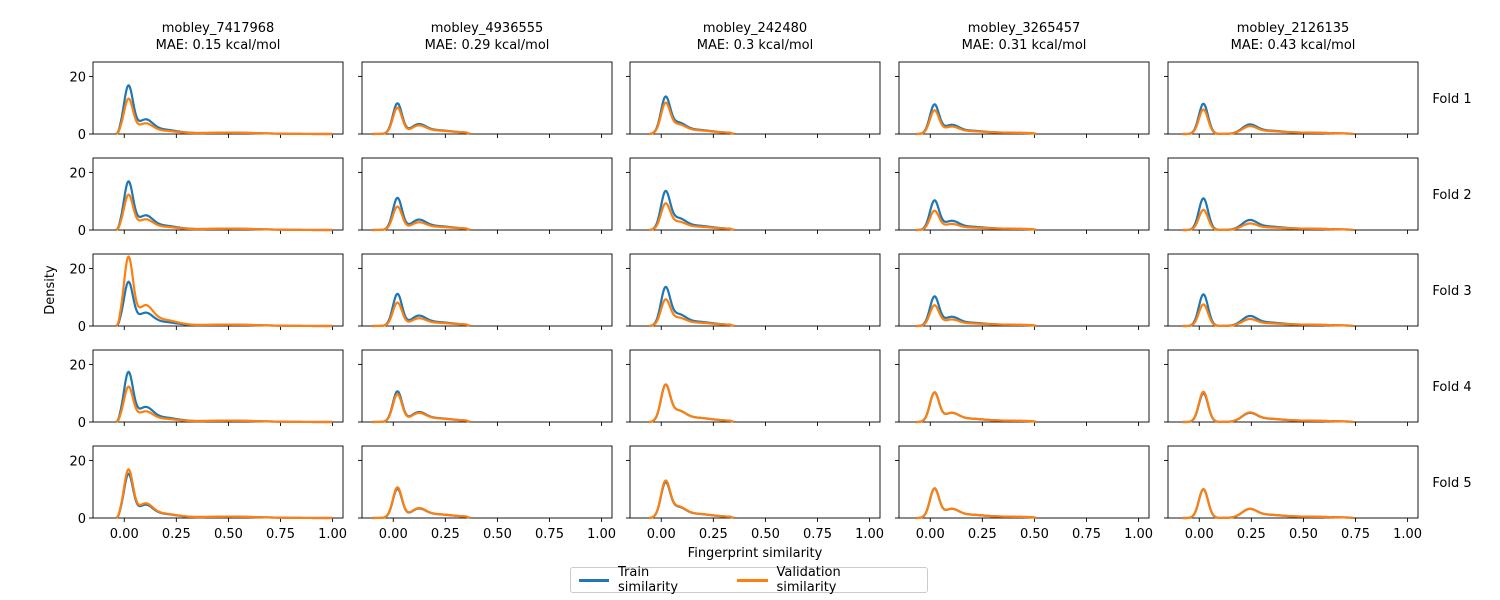 Image resolution: width=1500 pixels, height=600 pixels. What do you see at coordinates (1451, 291) in the screenshot?
I see `row-label-fold-3: Fold 3` at bounding box center [1451, 291].